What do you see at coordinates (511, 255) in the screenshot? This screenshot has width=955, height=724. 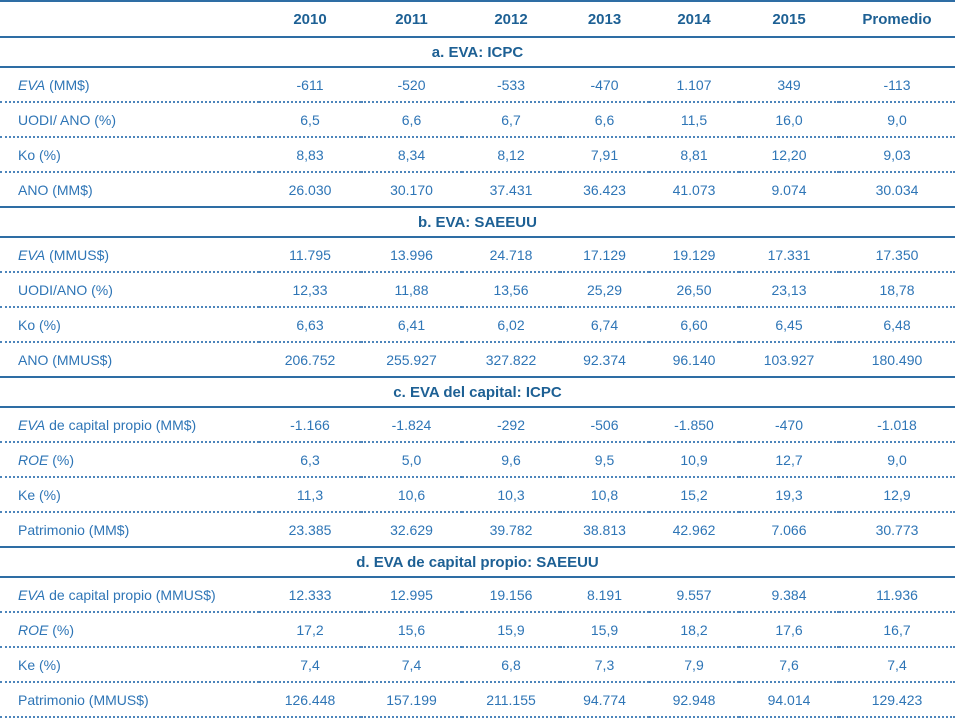 I see `value-cell: 24.718` at bounding box center [511, 255].